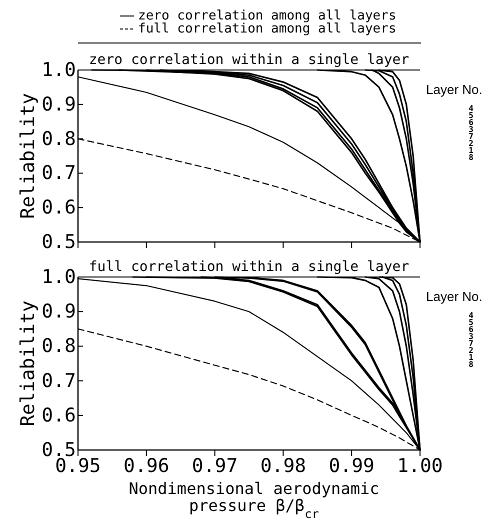  Describe the element at coordinates (249, 60) in the screenshot. I see `chart-title: zero correlation within a single layer` at that location.